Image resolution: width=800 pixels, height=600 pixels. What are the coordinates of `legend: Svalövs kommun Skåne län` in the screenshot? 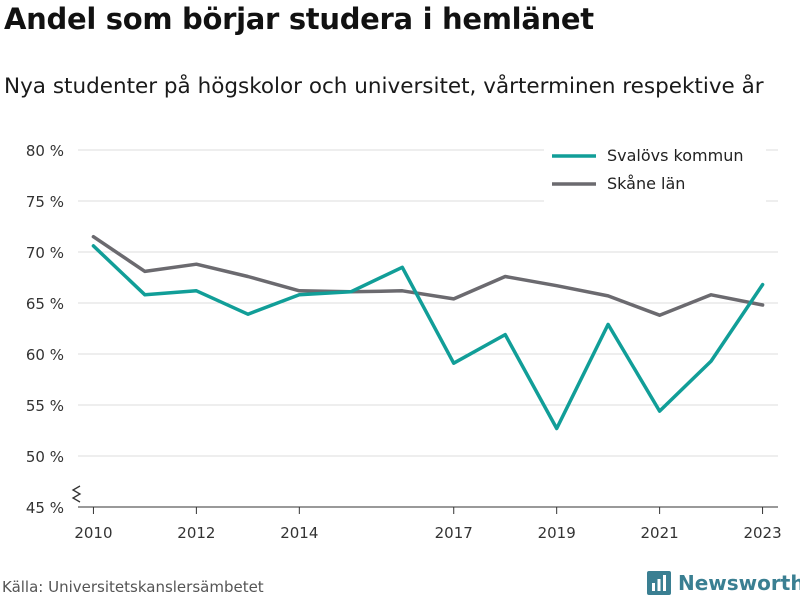 It's located at (655, 171).